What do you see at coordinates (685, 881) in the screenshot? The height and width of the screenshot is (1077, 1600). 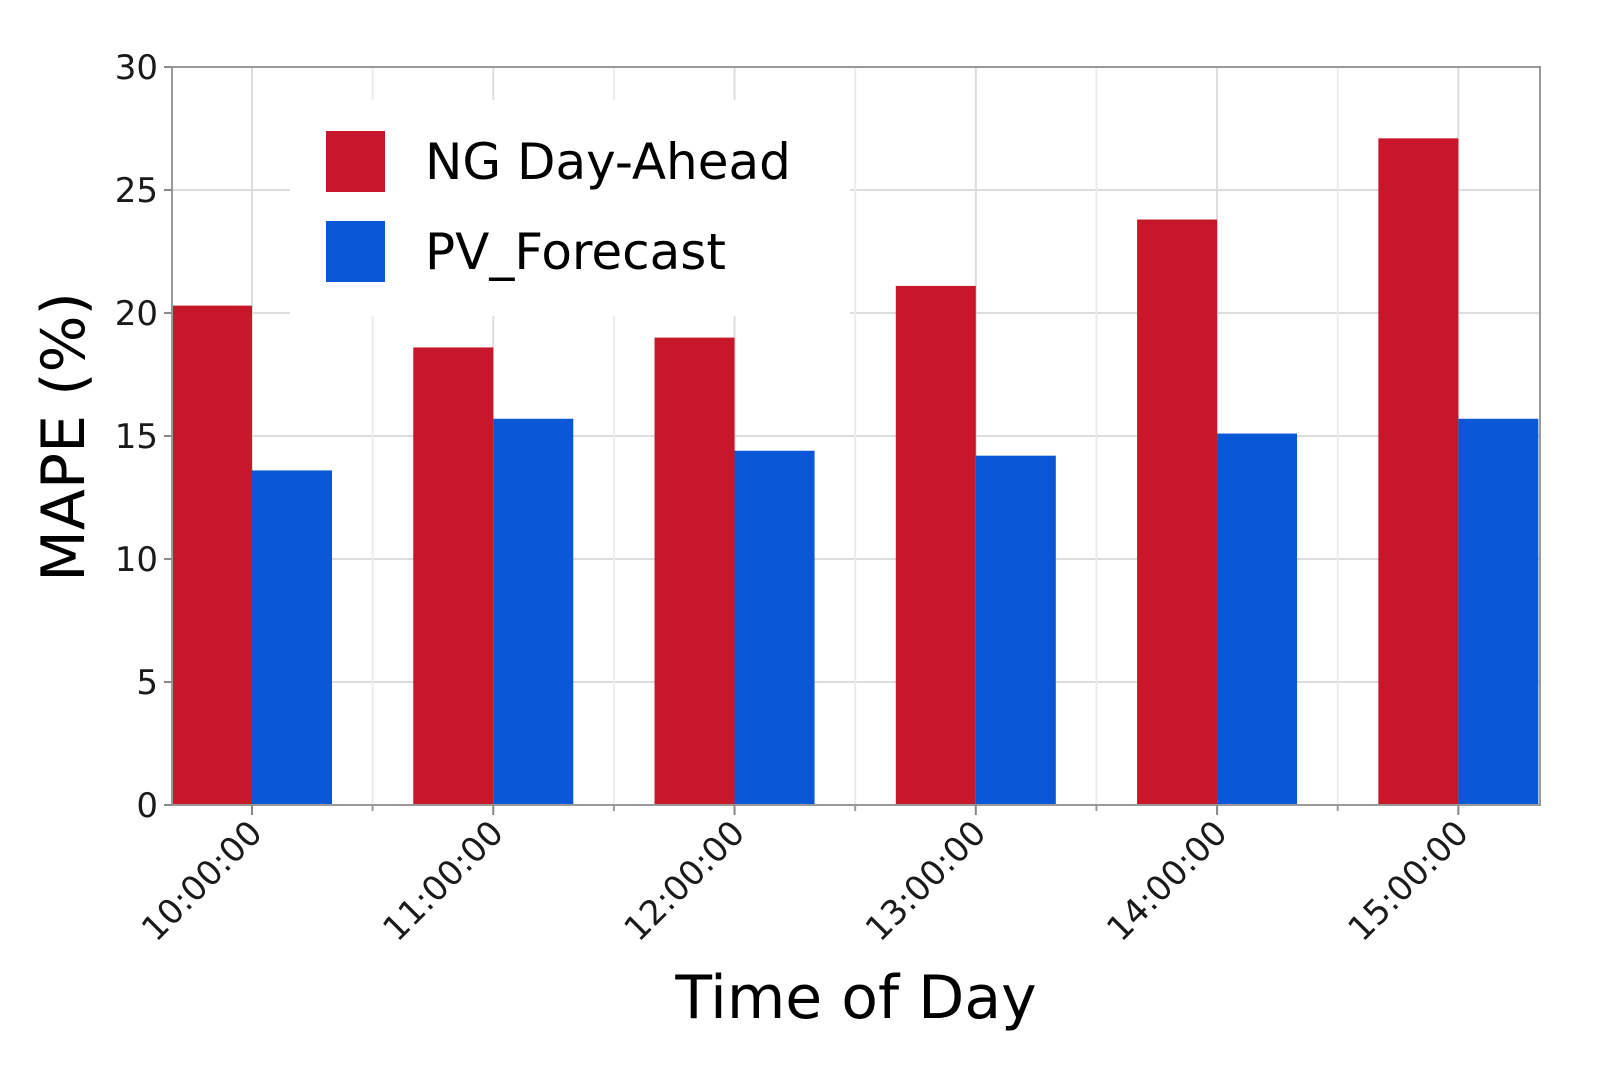 I see `x-tick-label: 12:00:00` at bounding box center [685, 881].